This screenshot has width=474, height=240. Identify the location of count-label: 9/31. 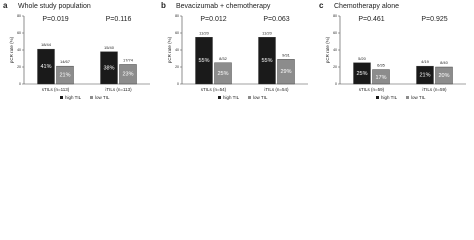
(286, 54).